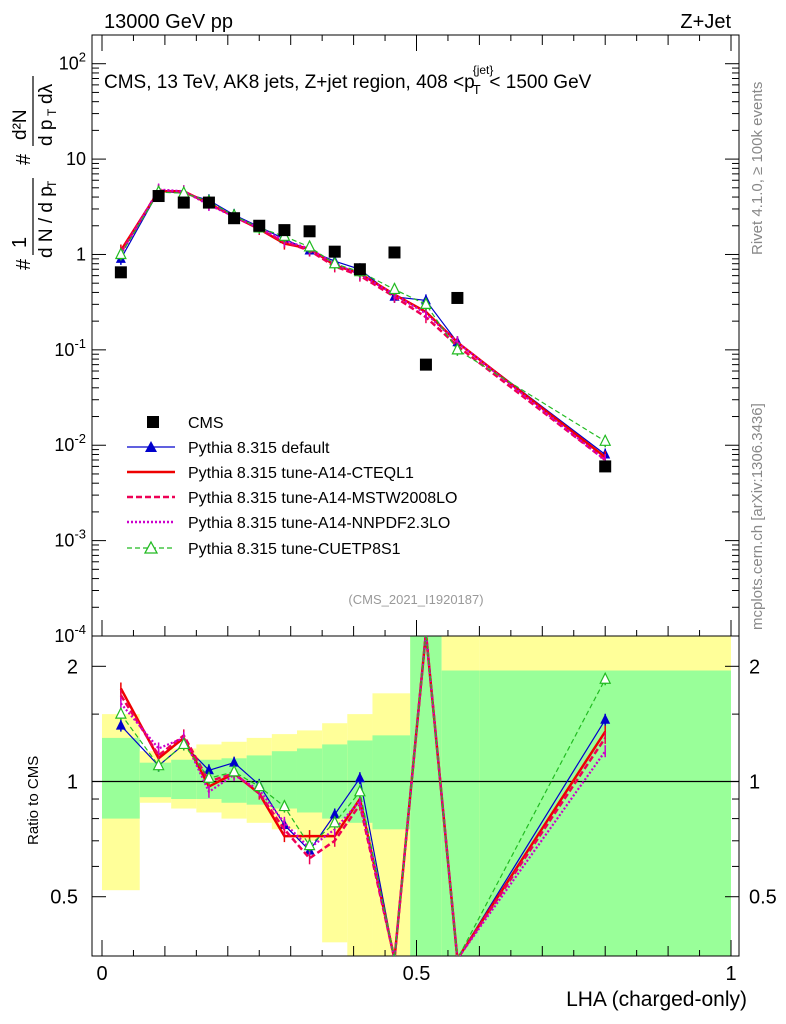 Image resolution: width=786 pixels, height=1024 pixels. Describe the element at coordinates (20, 242) in the screenshot. I see `svg-text: 1` at that location.